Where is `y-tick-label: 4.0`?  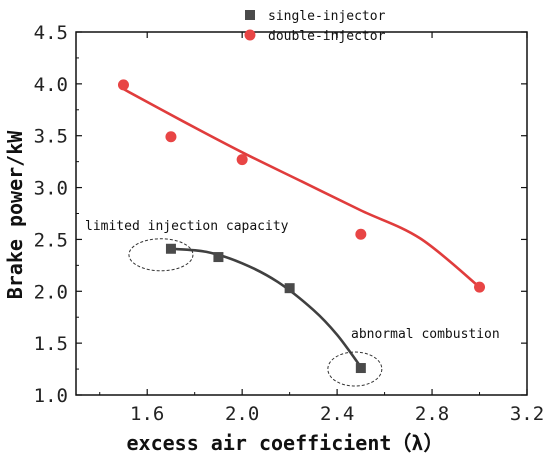
y-tick-label: 4.0 is located at coordinates (51, 85).